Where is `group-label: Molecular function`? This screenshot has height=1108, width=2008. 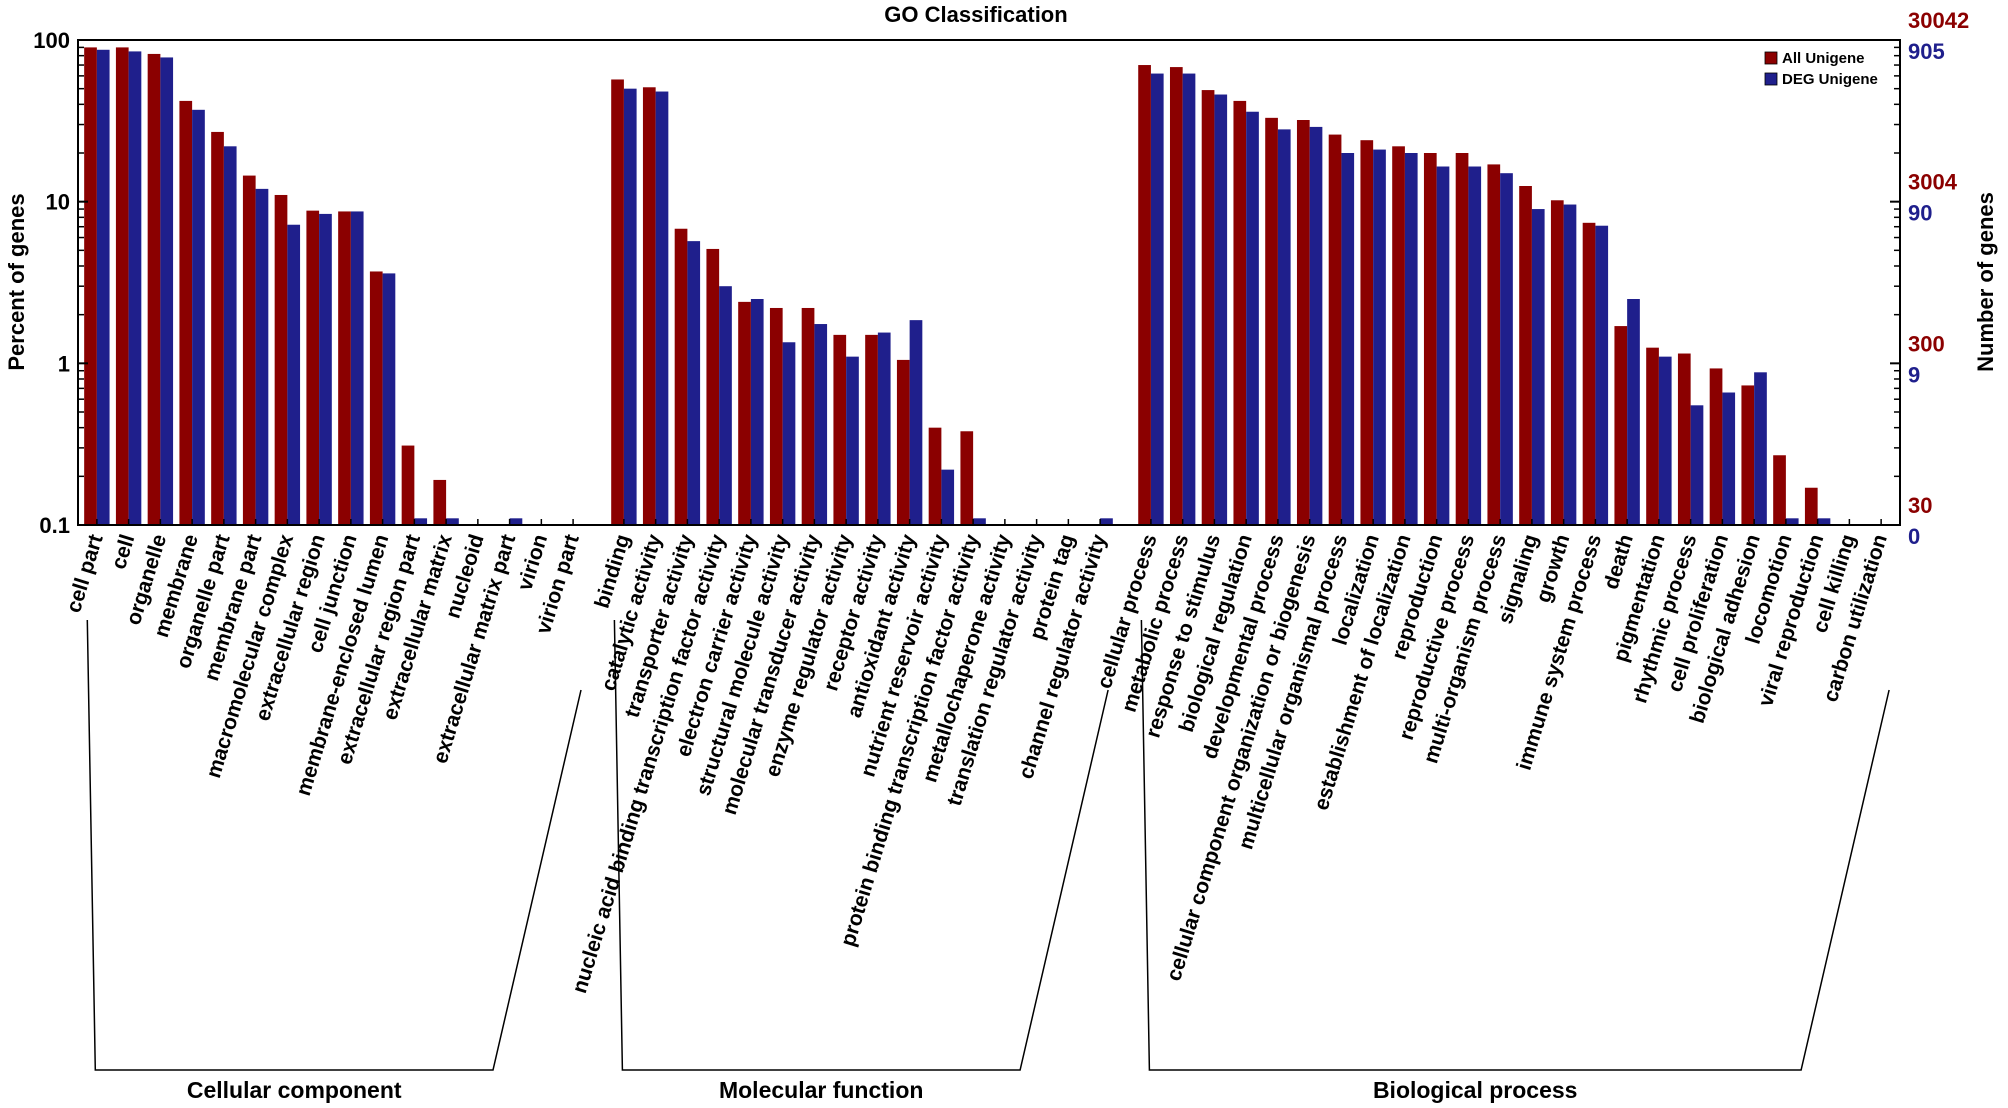
group-label: Molecular function is located at coordinates (821, 1090).